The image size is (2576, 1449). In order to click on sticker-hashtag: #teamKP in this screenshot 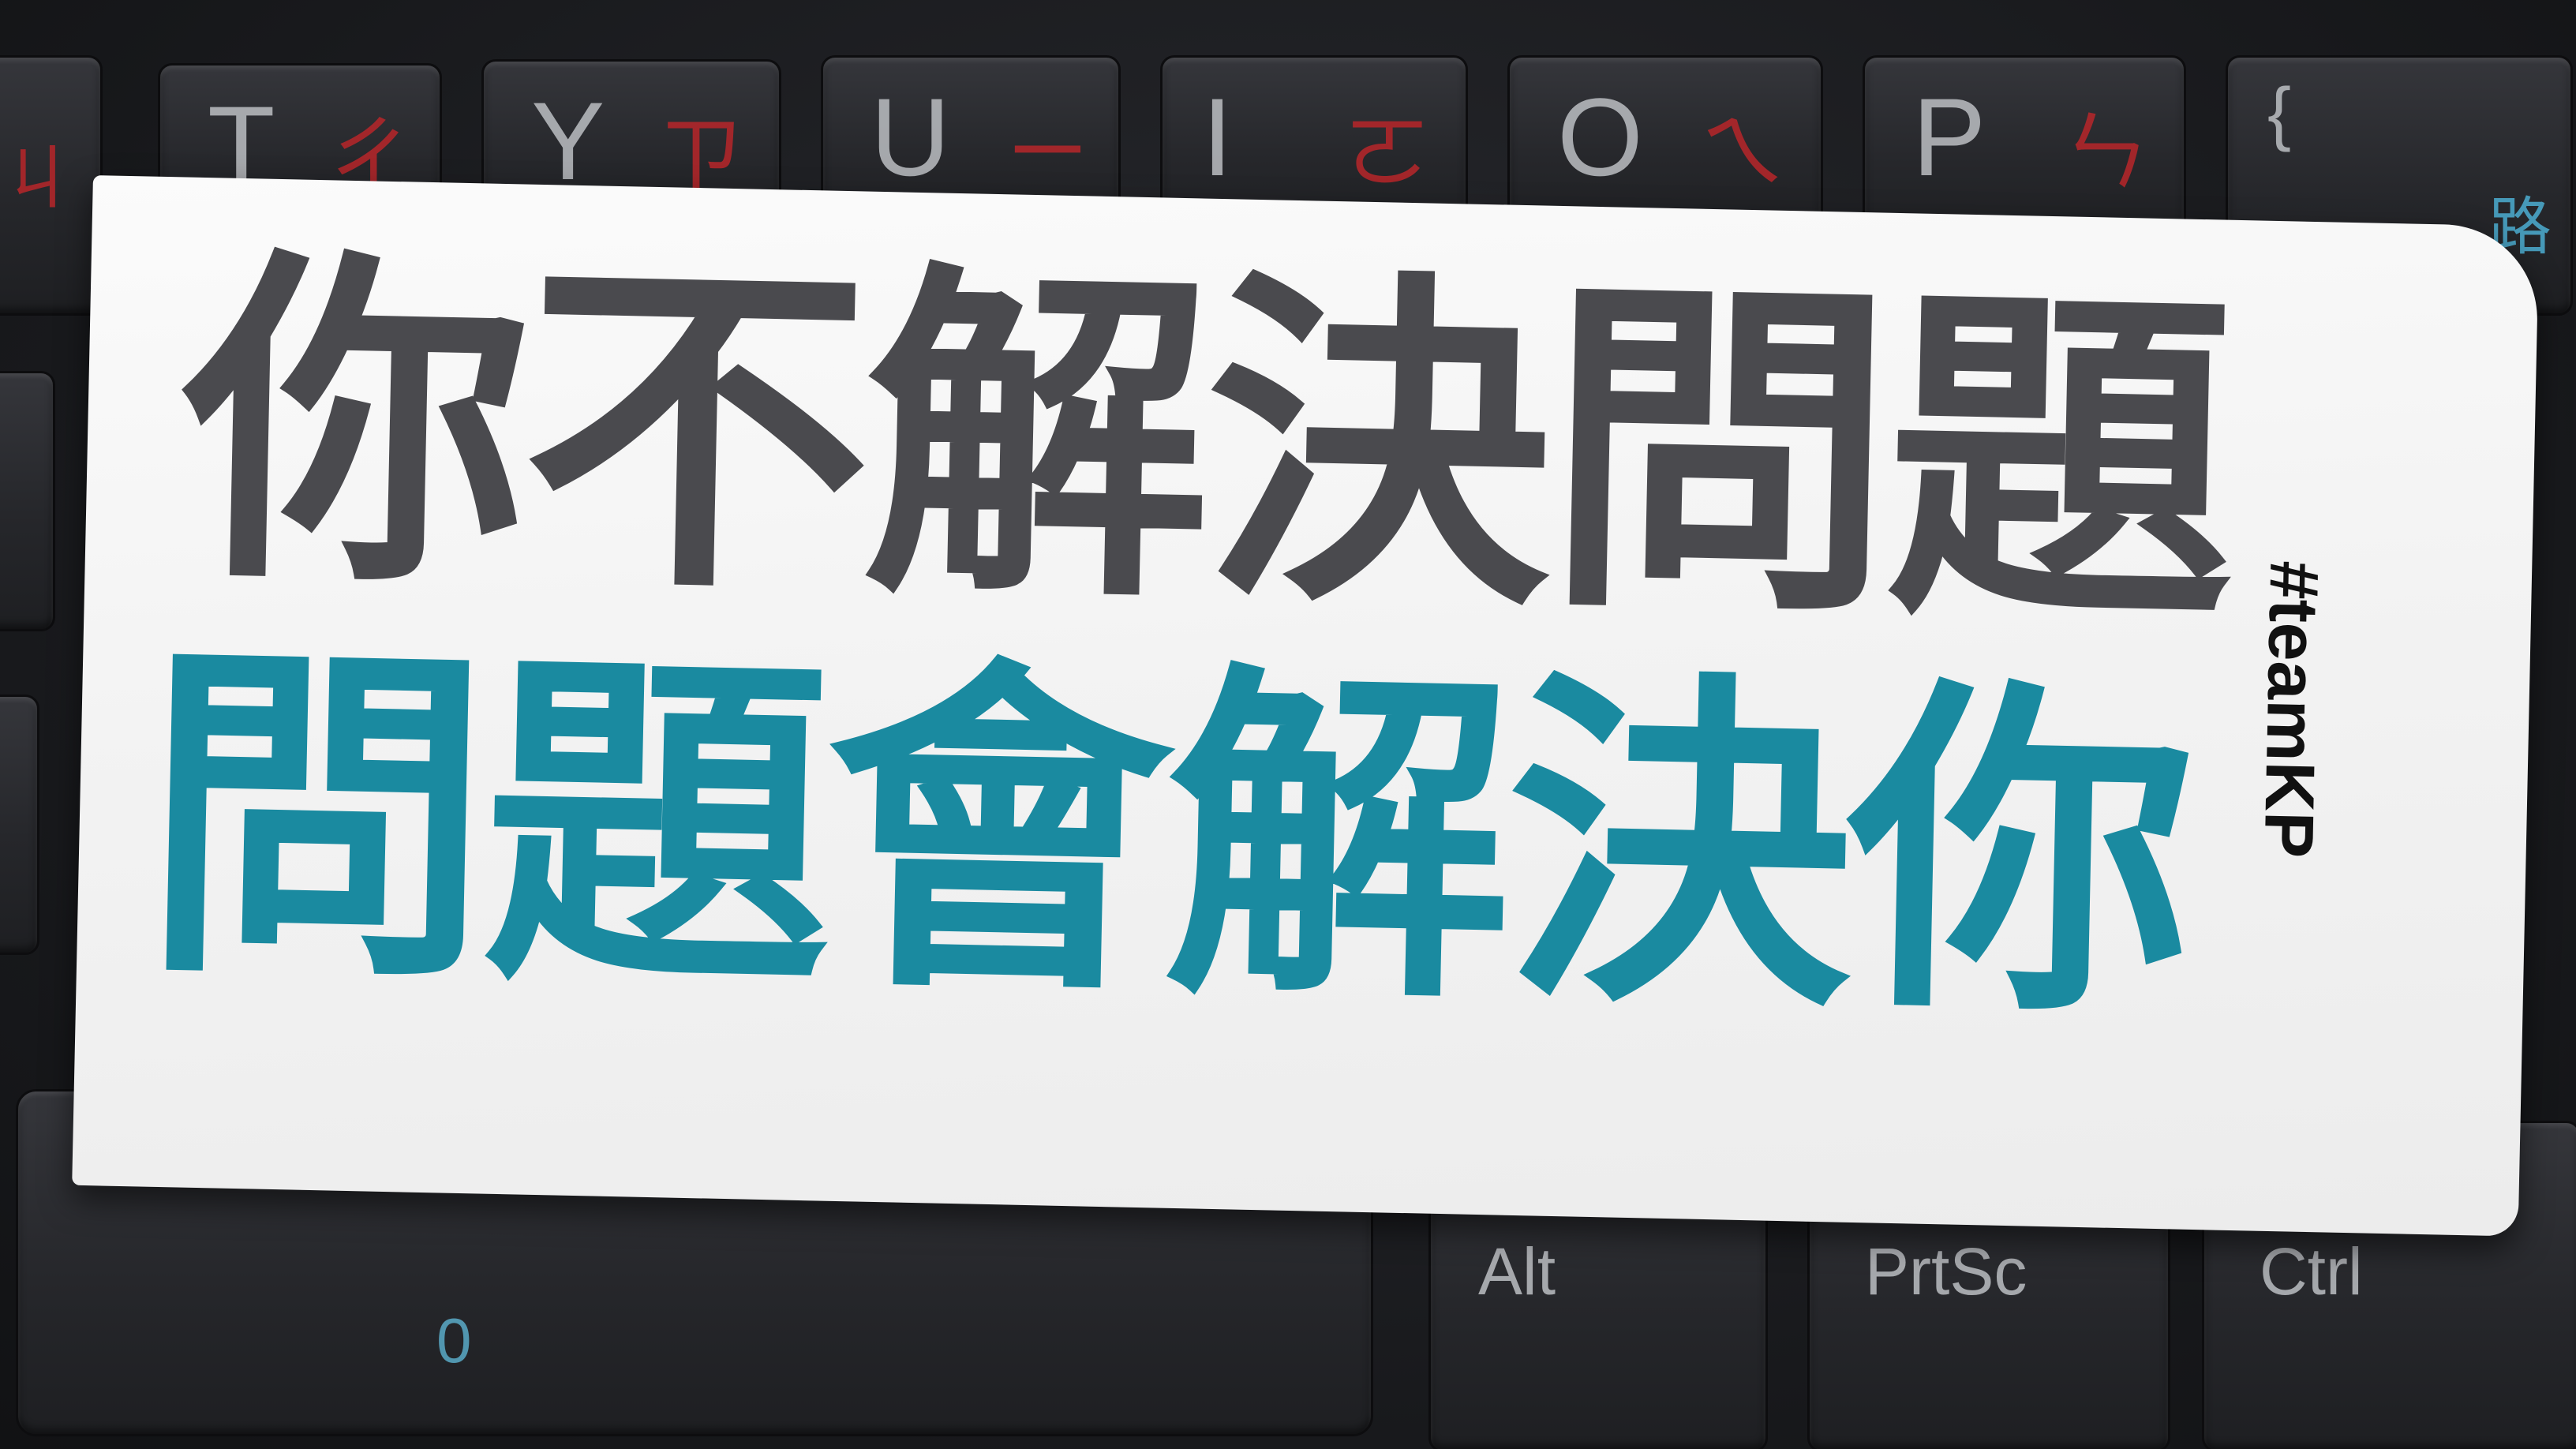, I will do `click(2291, 709)`.